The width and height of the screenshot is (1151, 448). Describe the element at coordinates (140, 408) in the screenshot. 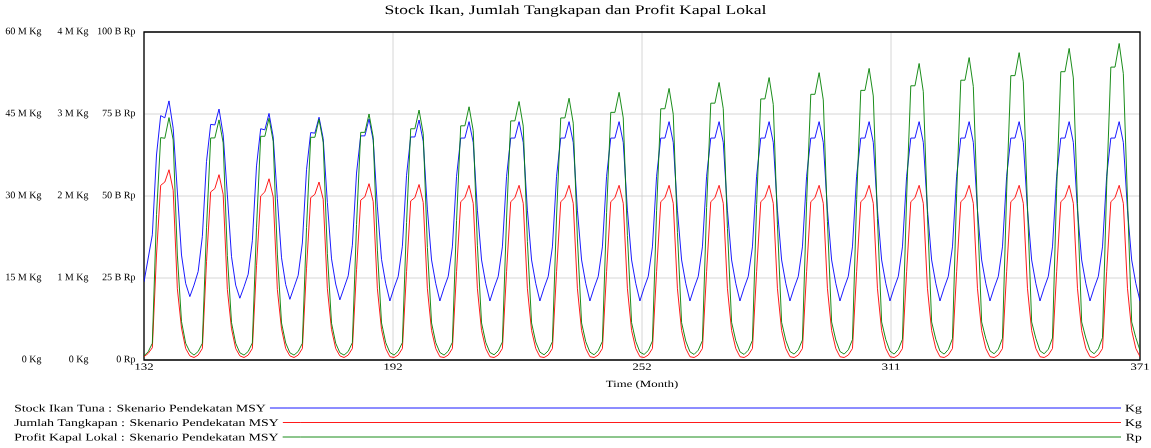

I see `legend-label: Stock Ikan Tuna : Skenario Pendekatan MSY` at that location.